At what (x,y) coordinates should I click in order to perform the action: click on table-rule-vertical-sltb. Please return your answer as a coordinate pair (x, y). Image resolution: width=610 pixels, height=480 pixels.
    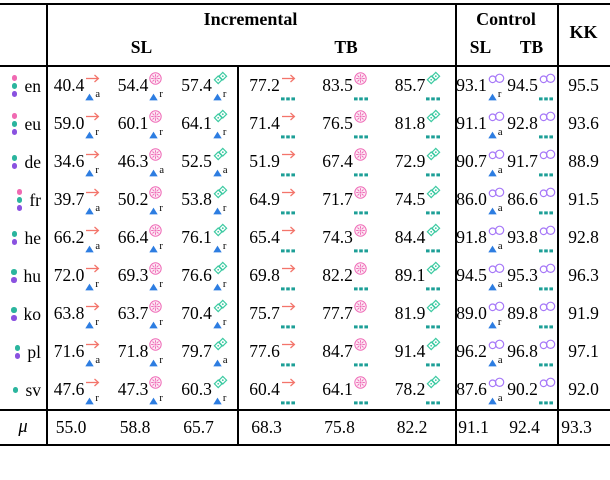
    Looking at the image, I should click on (238, 255).